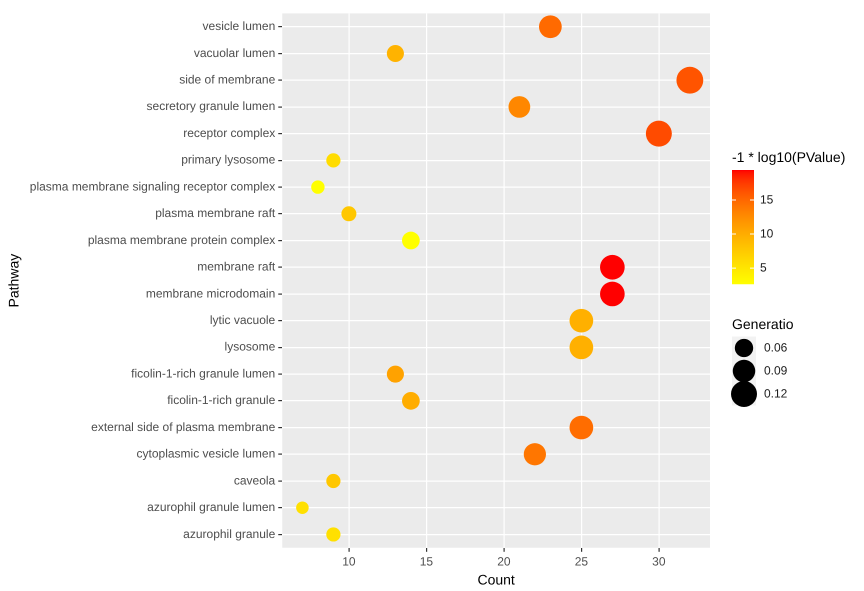 The image size is (864, 591). What do you see at coordinates (776, 347) in the screenshot?
I see `legend-label: 0.06` at bounding box center [776, 347].